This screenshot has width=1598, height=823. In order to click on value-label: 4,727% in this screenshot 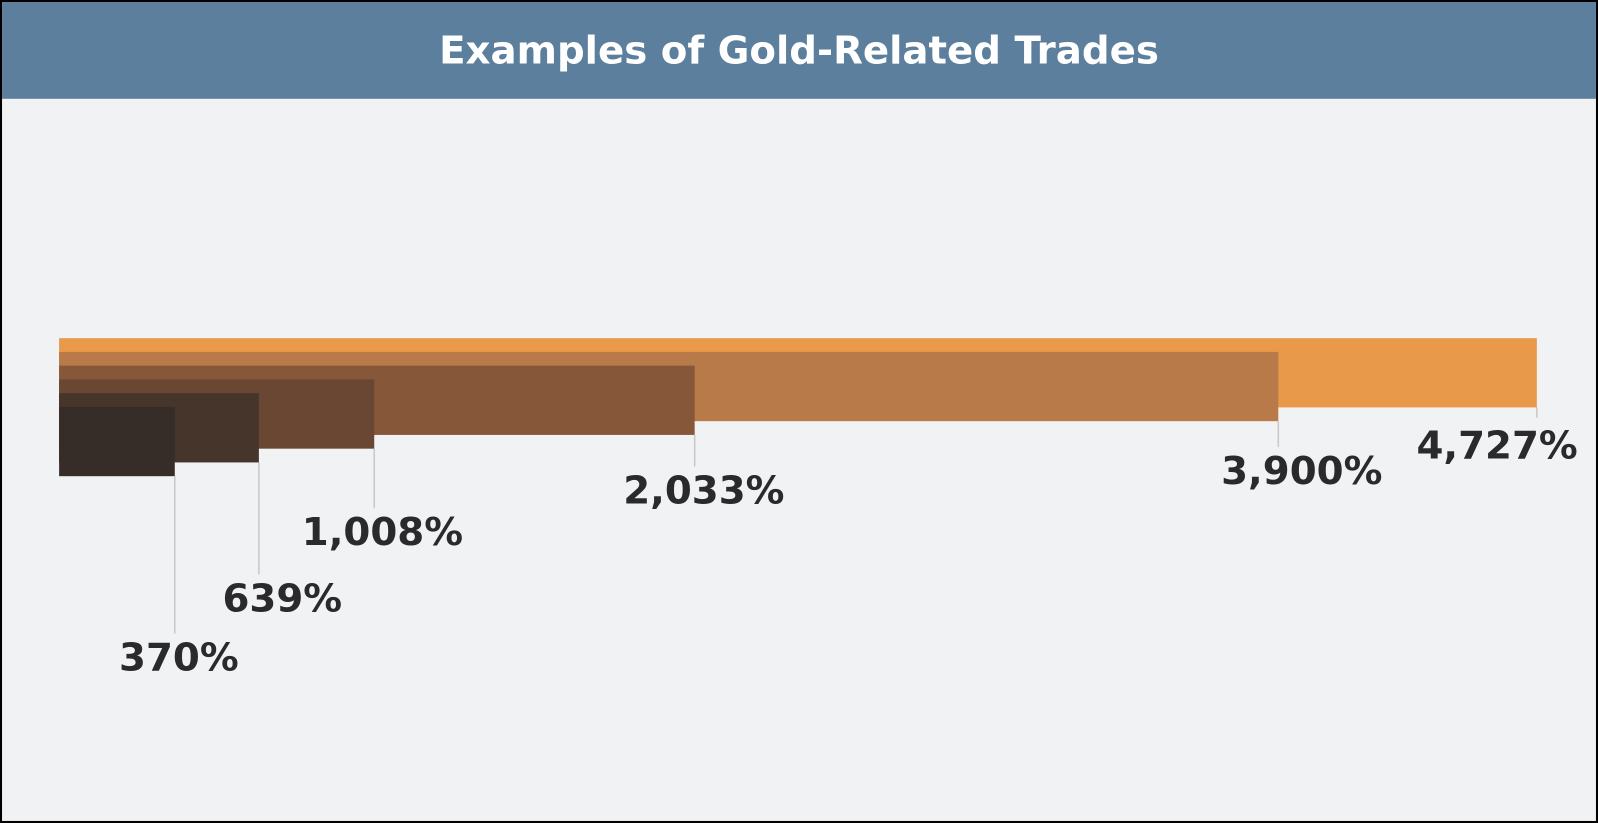, I will do `click(1496, 446)`.